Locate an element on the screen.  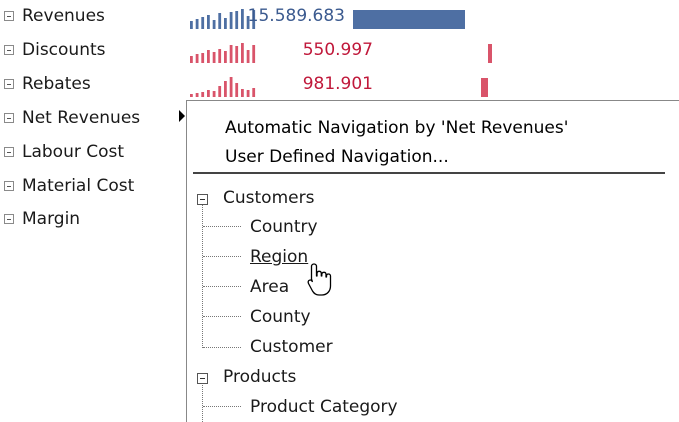
row-label: Material Cost is located at coordinates (78, 186).